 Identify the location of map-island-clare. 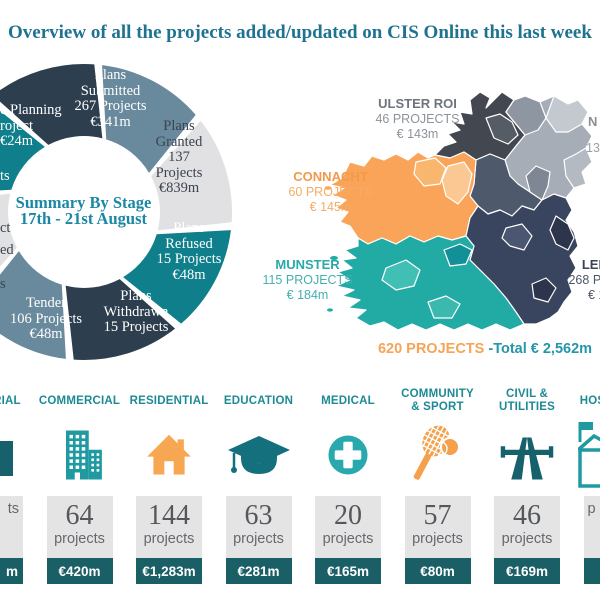
(334, 258).